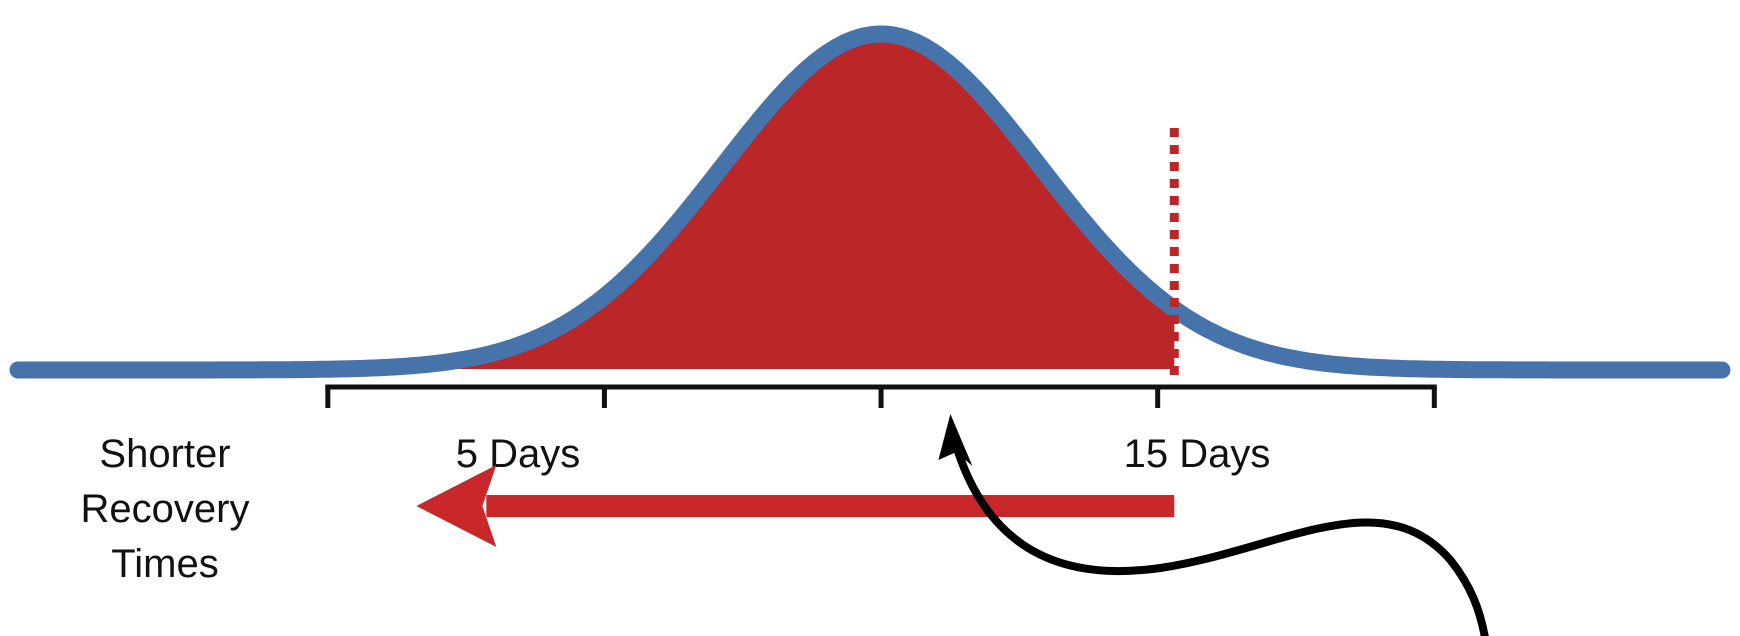  I want to click on pointer-path, so click(1219, 536).